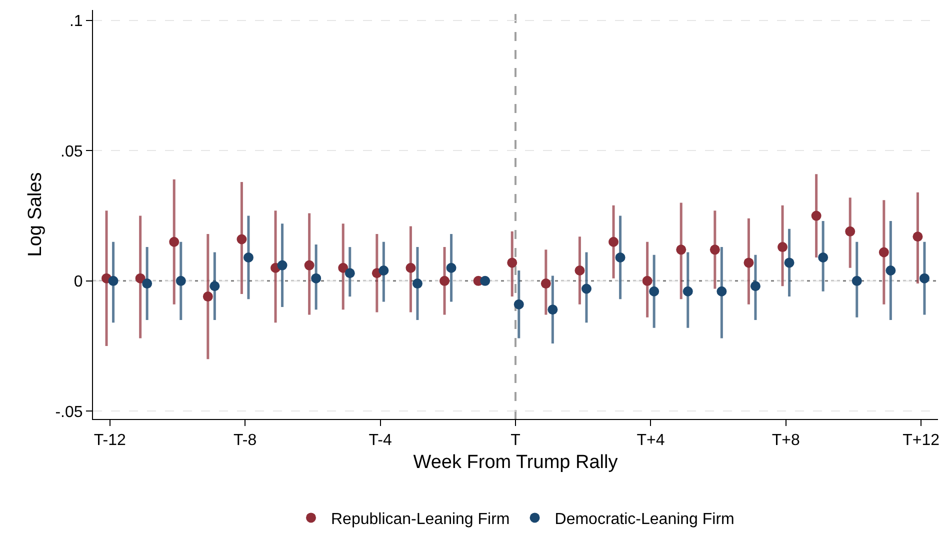 Image resolution: width=950 pixels, height=545 pixels. Describe the element at coordinates (644, 519) in the screenshot. I see `legend-label: Democratic-Leaning Firm` at that location.